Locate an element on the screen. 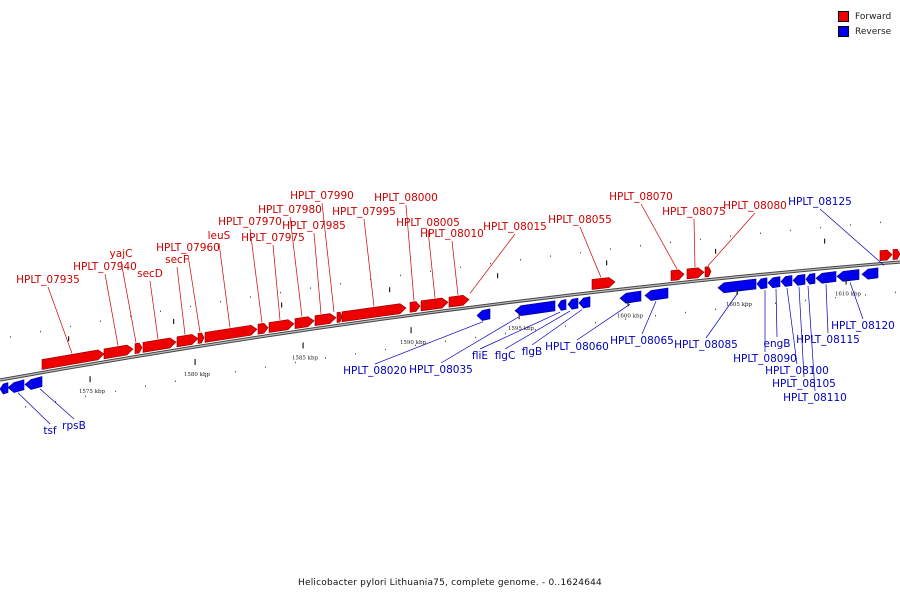  reverse-label-12: HPLT_08100 is located at coordinates (797, 371).